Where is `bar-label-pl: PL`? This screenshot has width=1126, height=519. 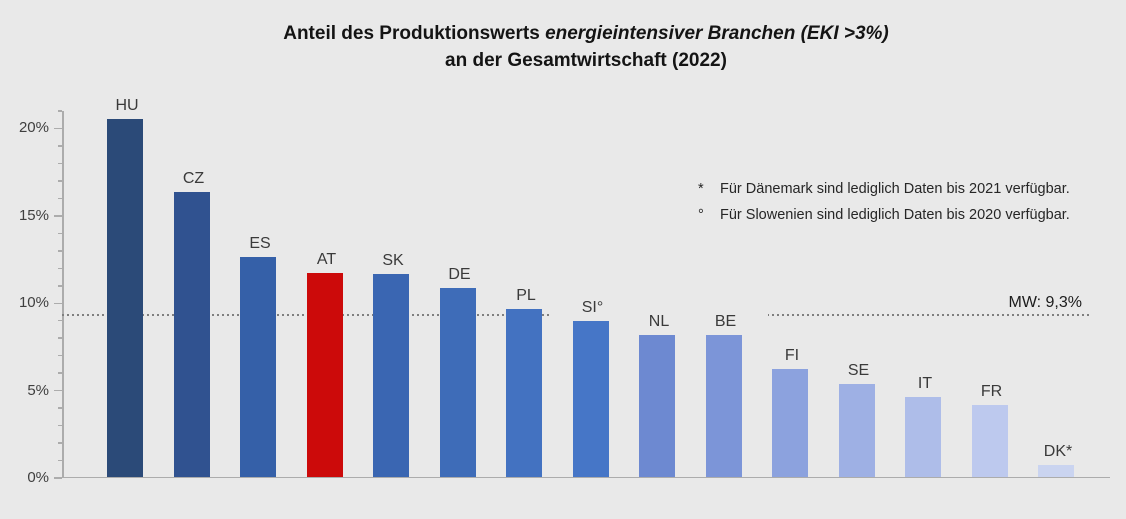 bar-label-pl: PL is located at coordinates (526, 296).